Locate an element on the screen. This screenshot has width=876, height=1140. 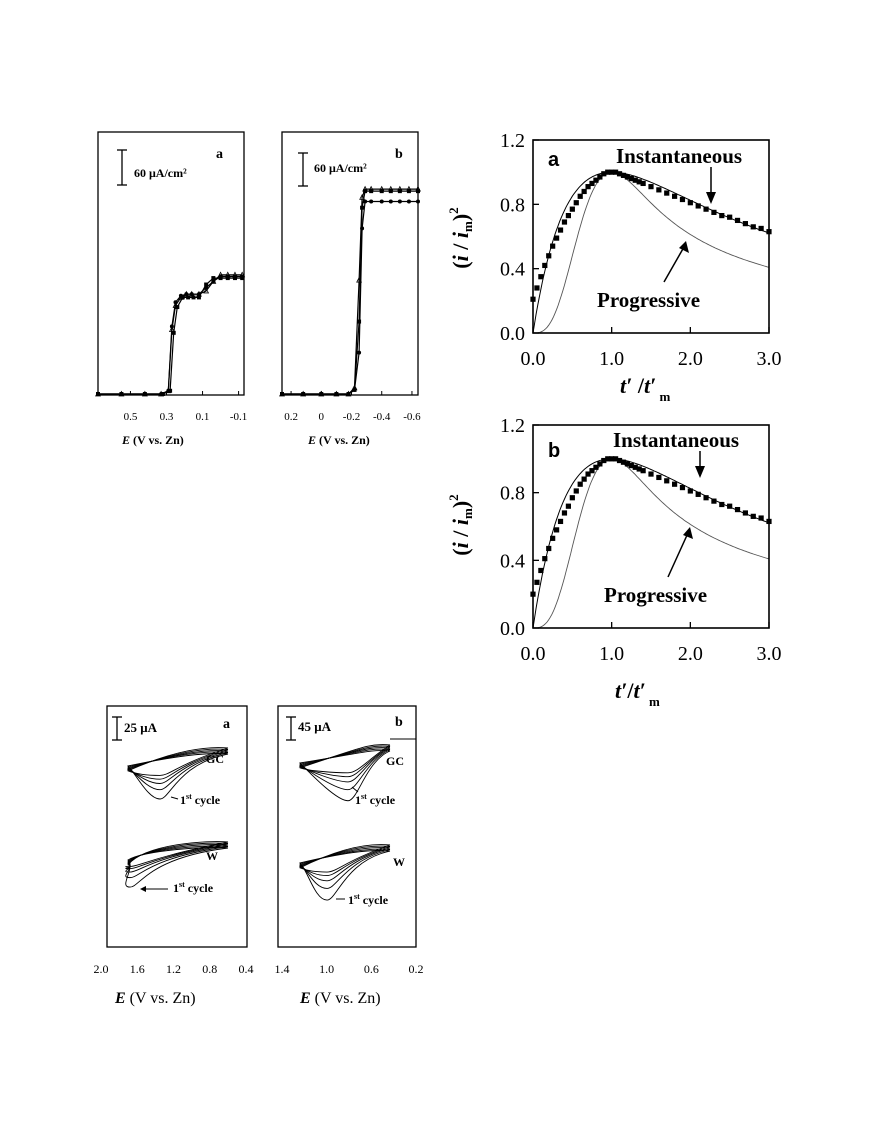
scale-bar-label: 25 μA is located at coordinates (141, 727).